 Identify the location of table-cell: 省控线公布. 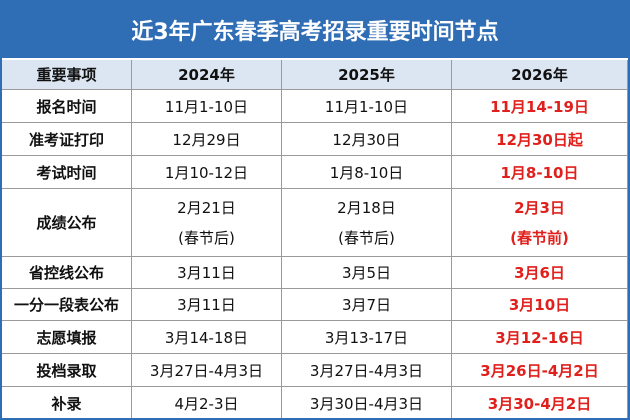
(67, 273).